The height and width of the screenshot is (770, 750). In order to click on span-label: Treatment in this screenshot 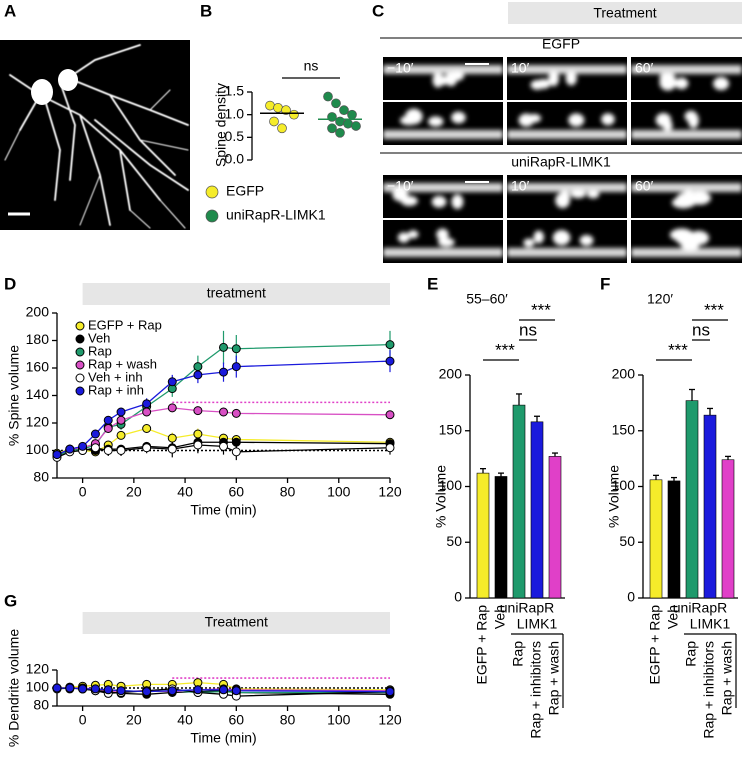, I will do `click(236, 622)`.